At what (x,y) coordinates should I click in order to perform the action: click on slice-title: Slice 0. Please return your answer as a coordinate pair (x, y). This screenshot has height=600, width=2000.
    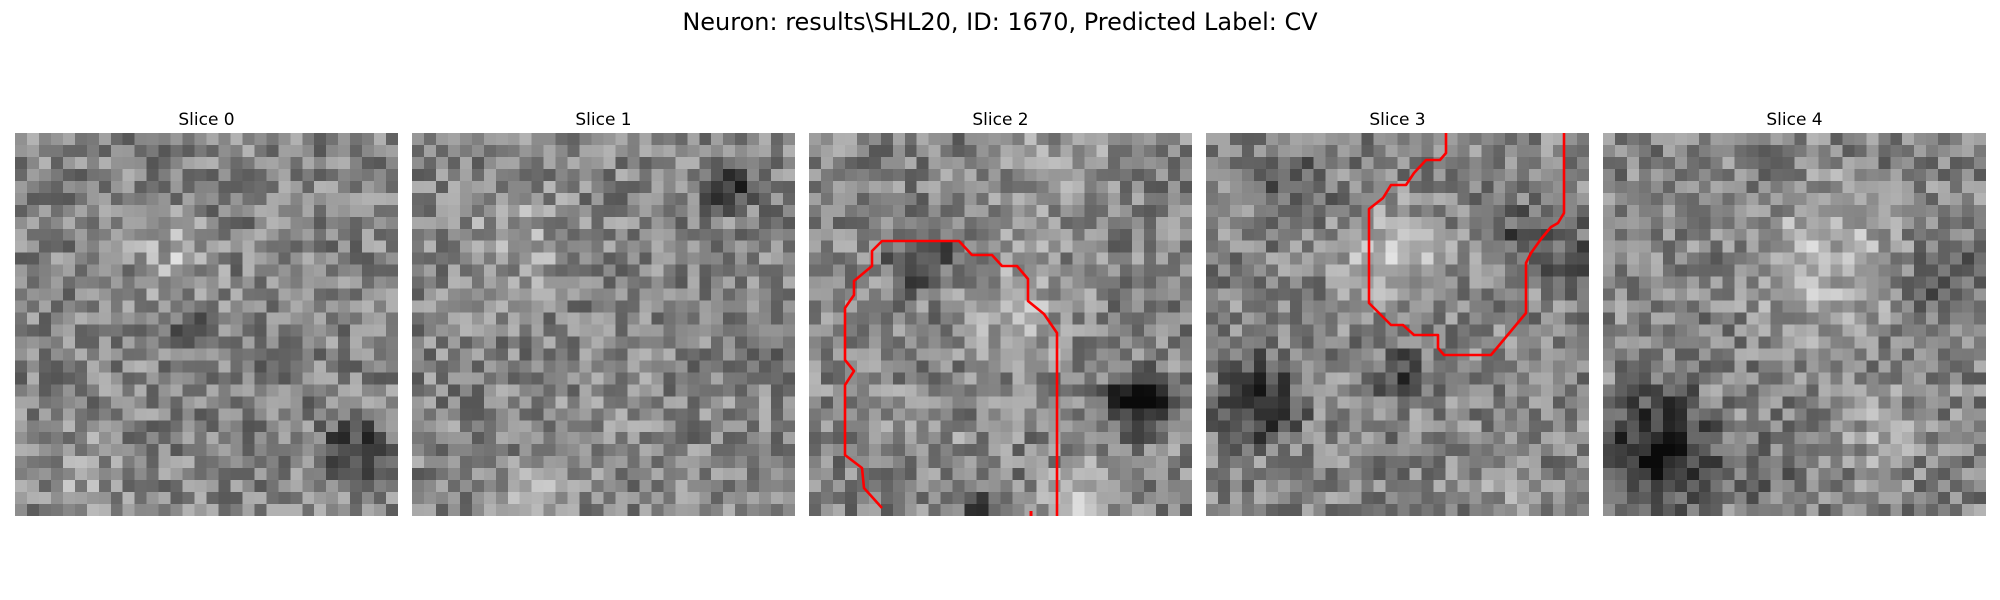
    Looking at the image, I should click on (206, 120).